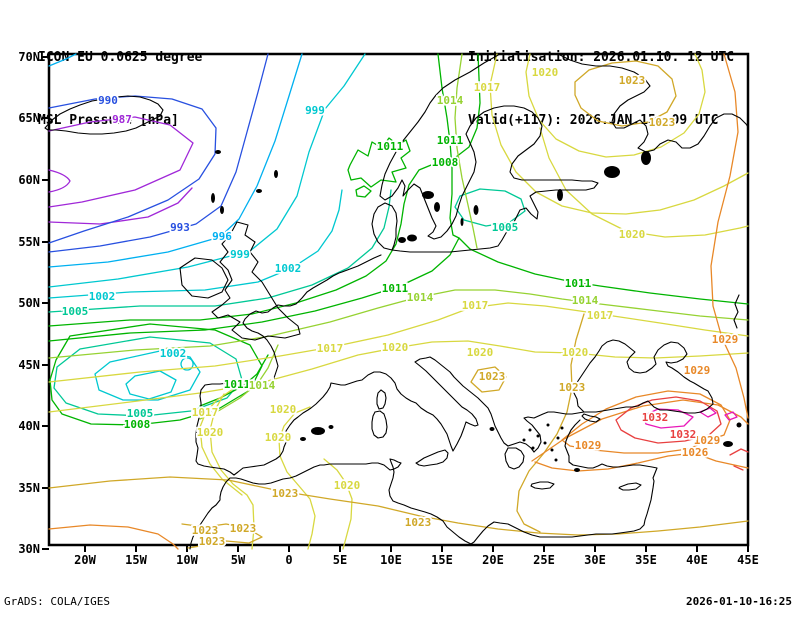 Image resolution: width=800 pixels, height=618 pixels. Describe the element at coordinates (29, 426) in the screenshot. I see `lat-tick-label: 40N` at that location.